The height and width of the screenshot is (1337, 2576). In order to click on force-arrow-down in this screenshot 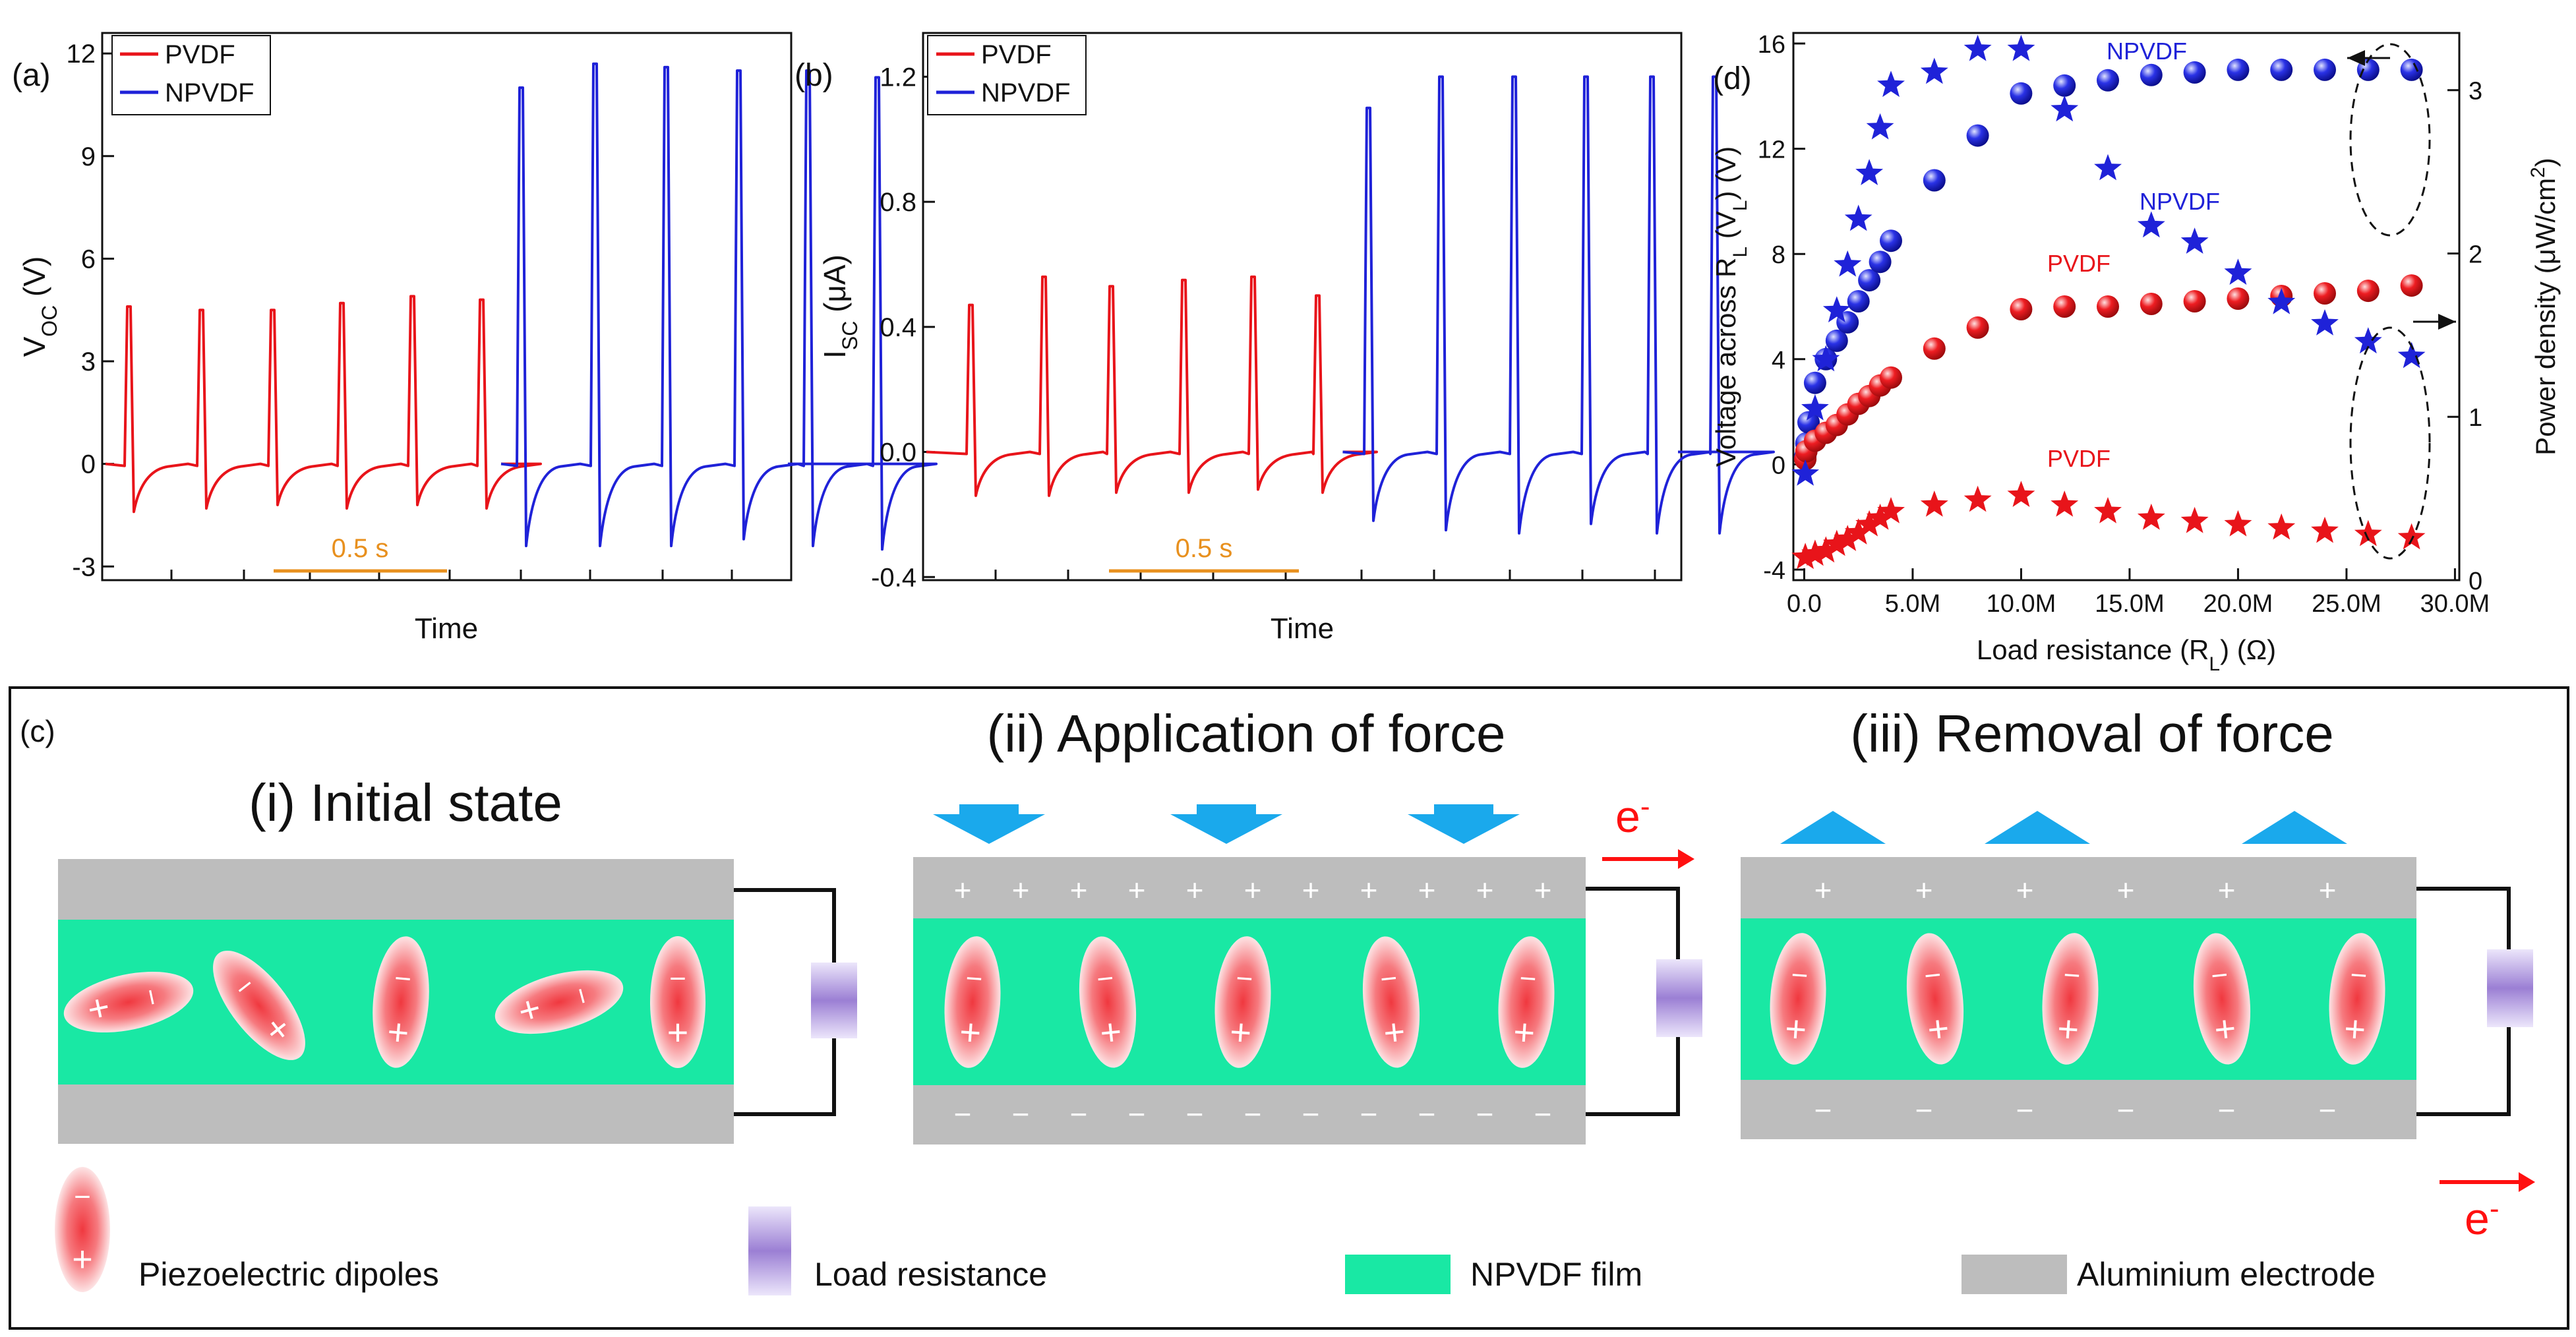, I will do `click(989, 824)`.